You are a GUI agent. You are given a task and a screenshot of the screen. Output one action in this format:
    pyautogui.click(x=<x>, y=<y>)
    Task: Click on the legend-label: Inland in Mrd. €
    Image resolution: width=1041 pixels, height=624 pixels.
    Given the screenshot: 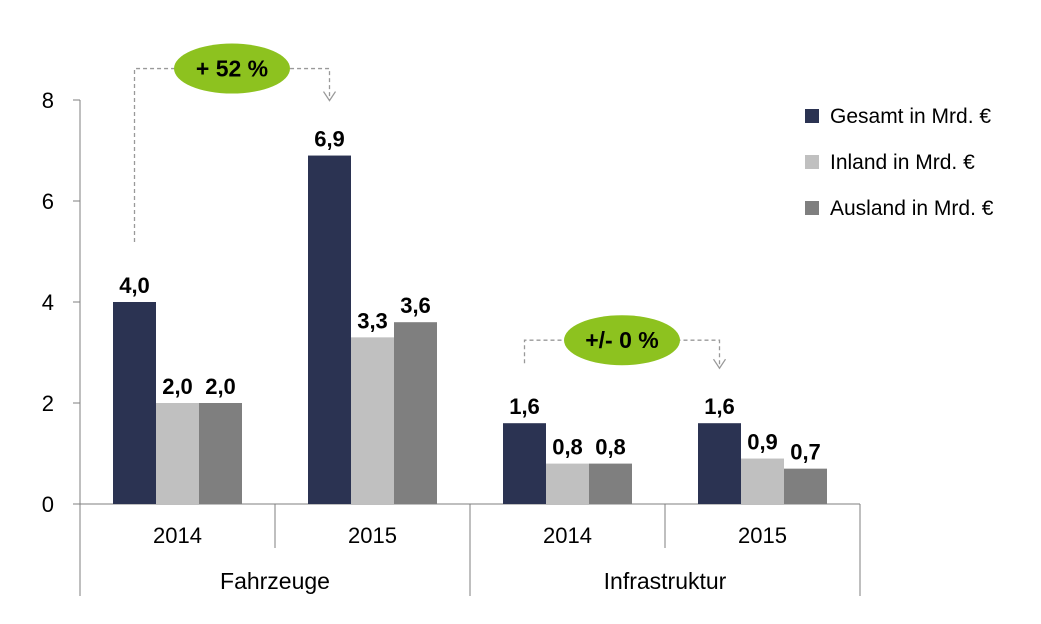 What is the action you would take?
    pyautogui.click(x=902, y=162)
    